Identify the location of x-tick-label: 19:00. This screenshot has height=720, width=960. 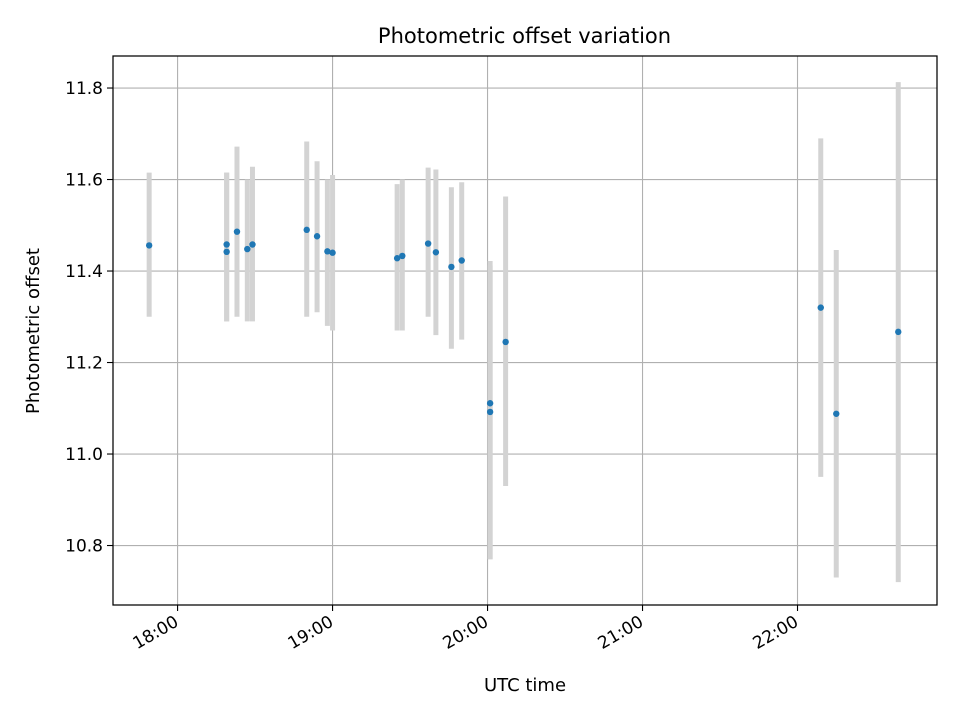
(311, 633).